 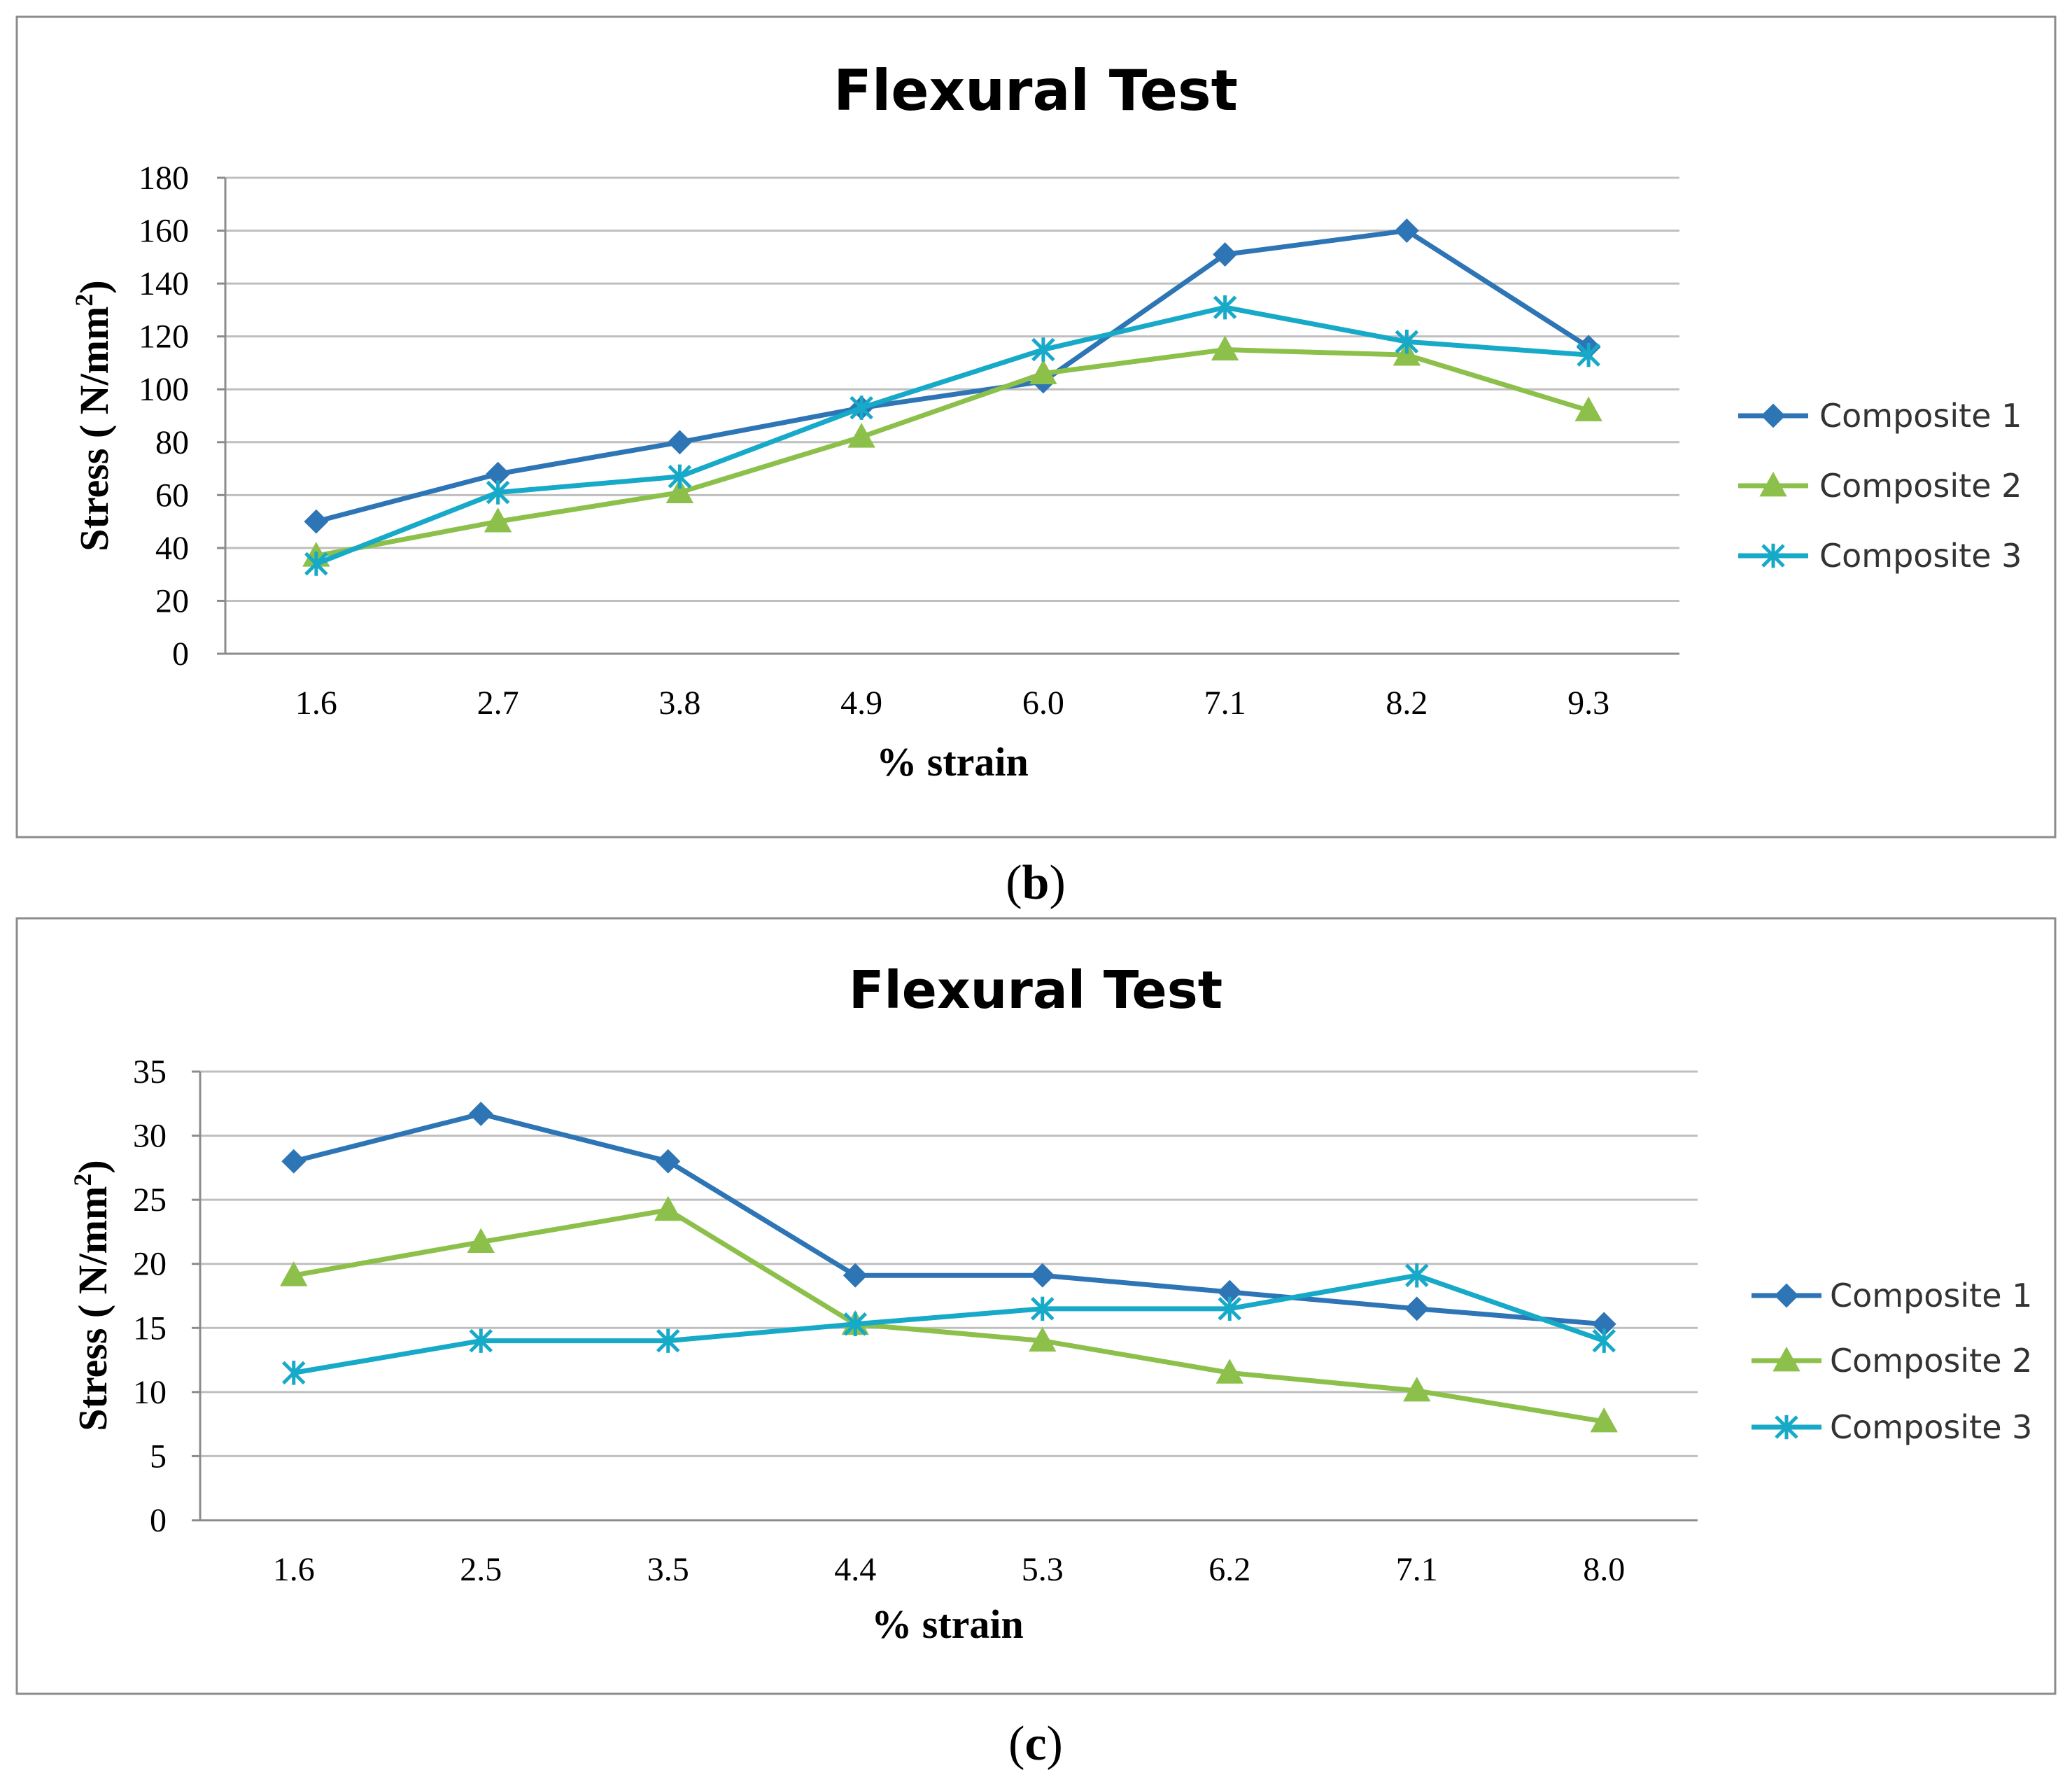 I want to click on chart-b-x-tick-label: 9.3, so click(x=1588, y=703).